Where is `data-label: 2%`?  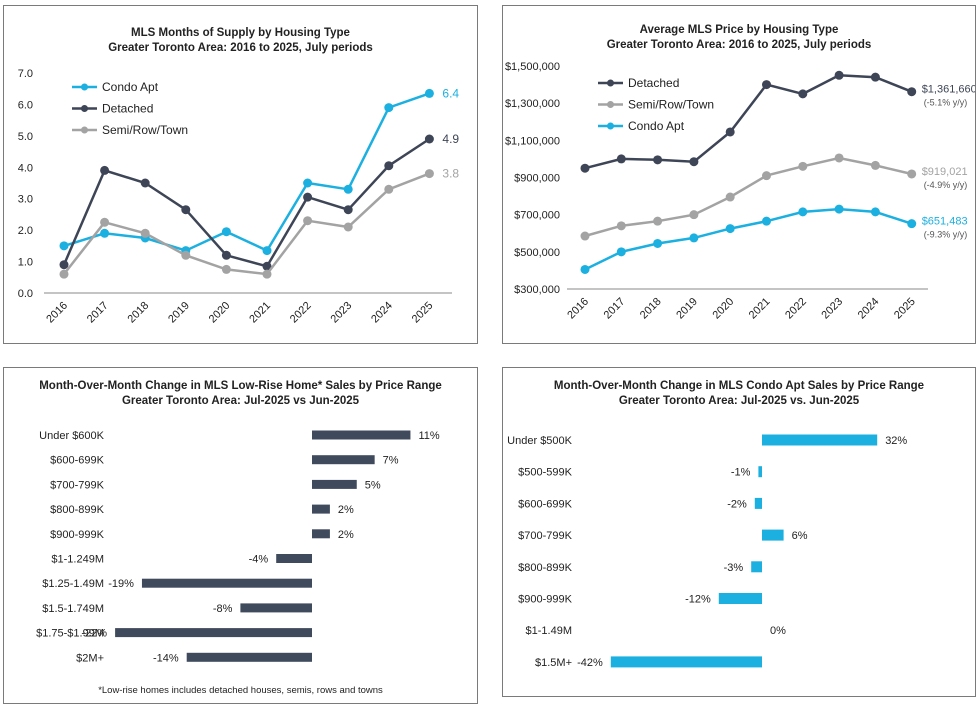
data-label: 2% is located at coordinates (346, 510).